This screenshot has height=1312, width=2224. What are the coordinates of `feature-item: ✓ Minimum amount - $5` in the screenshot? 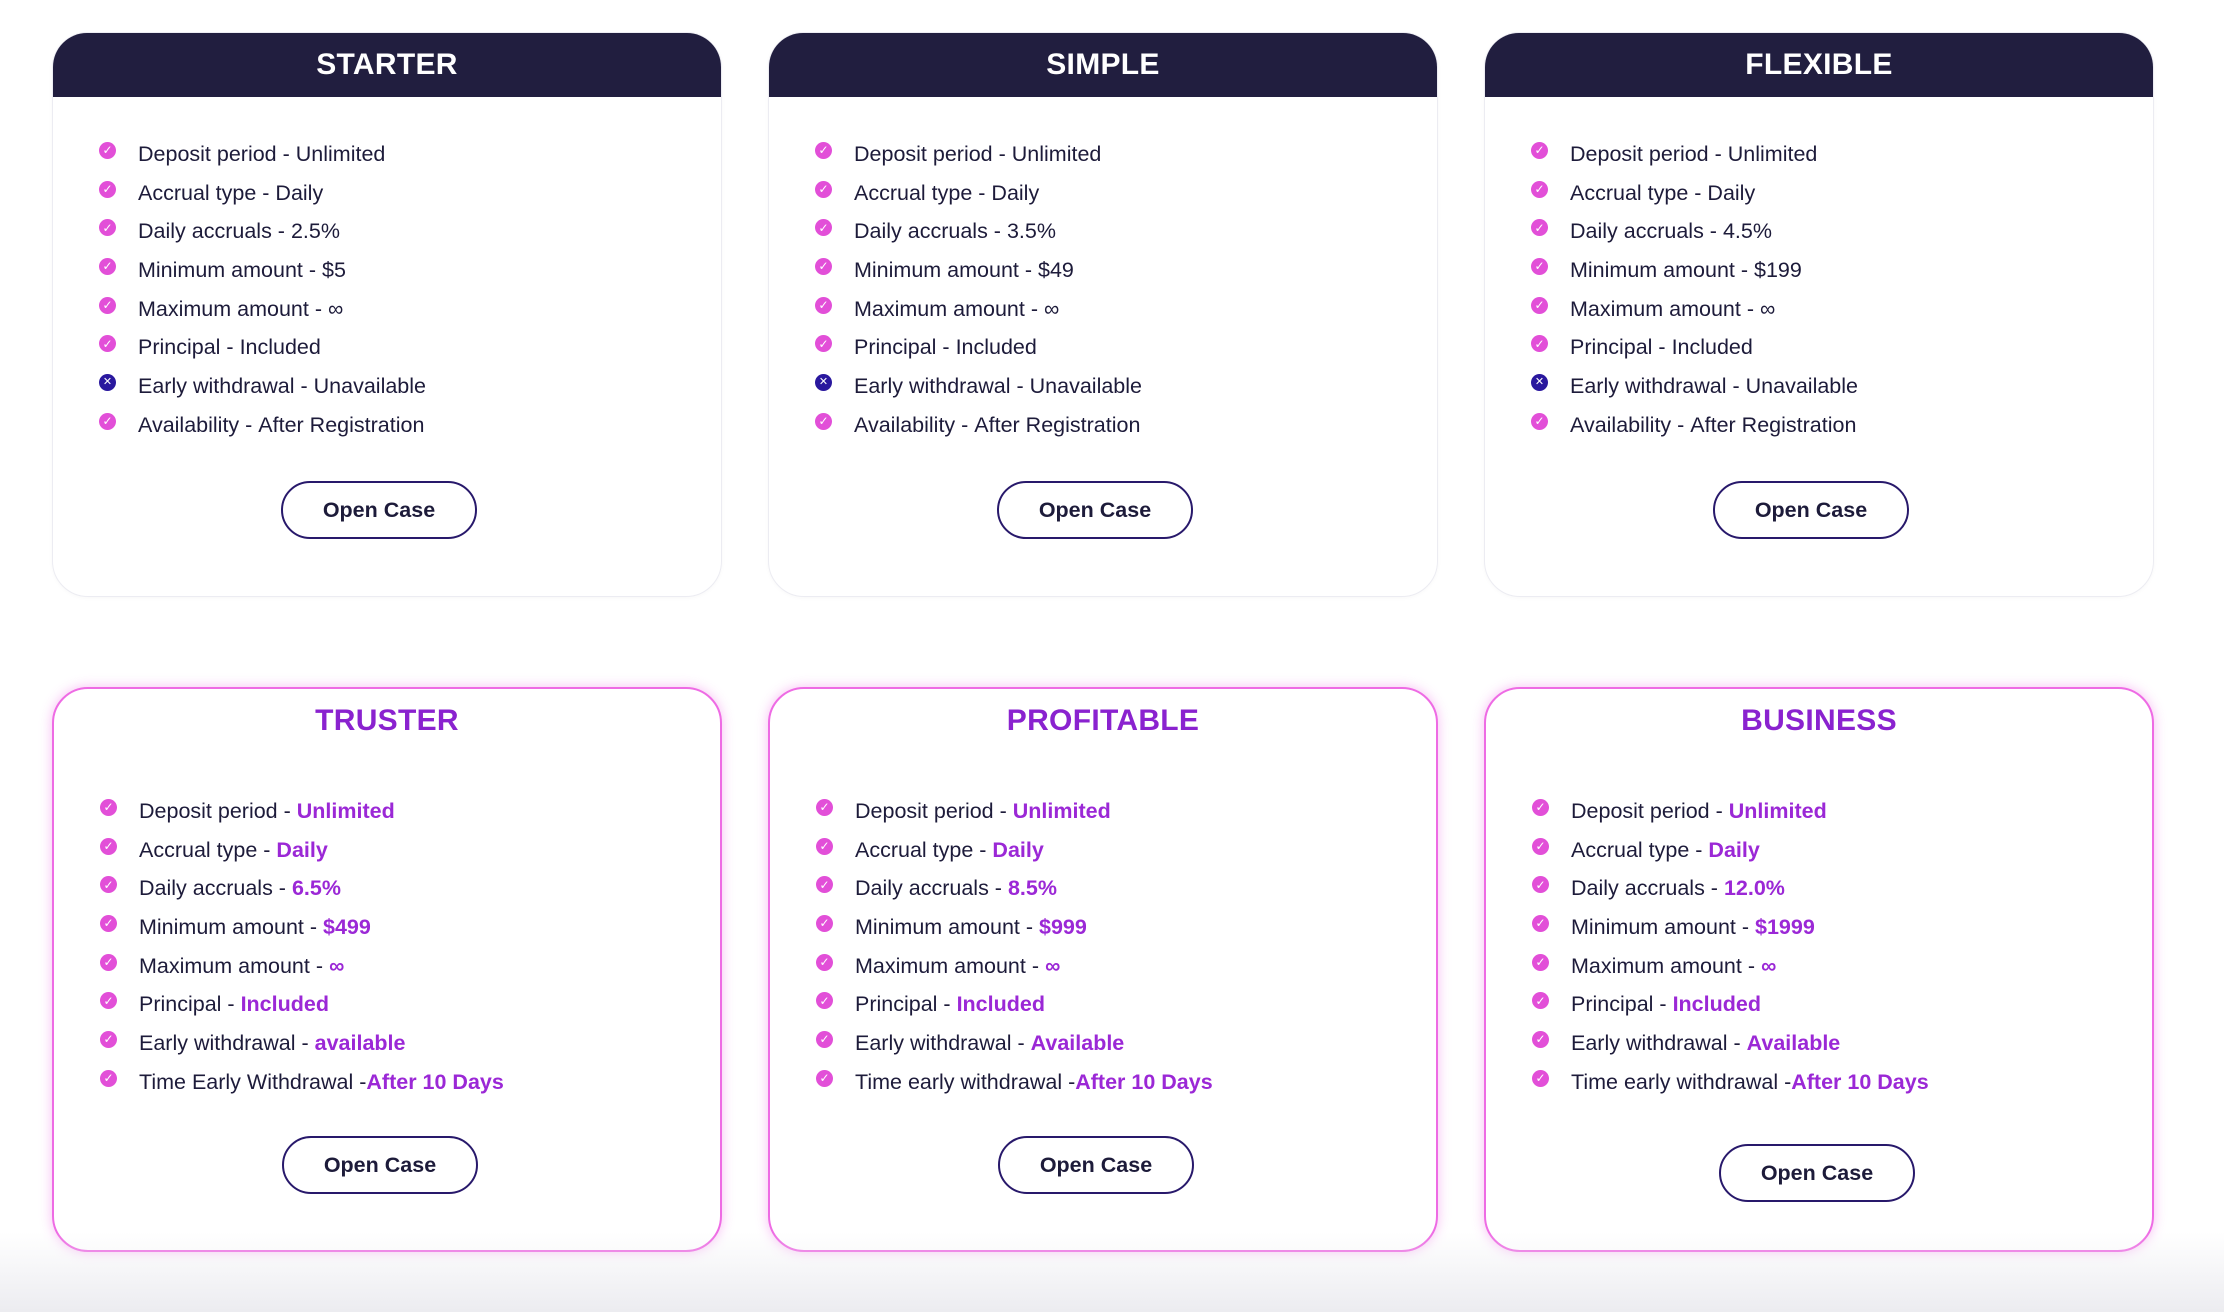 It's located at (262, 270).